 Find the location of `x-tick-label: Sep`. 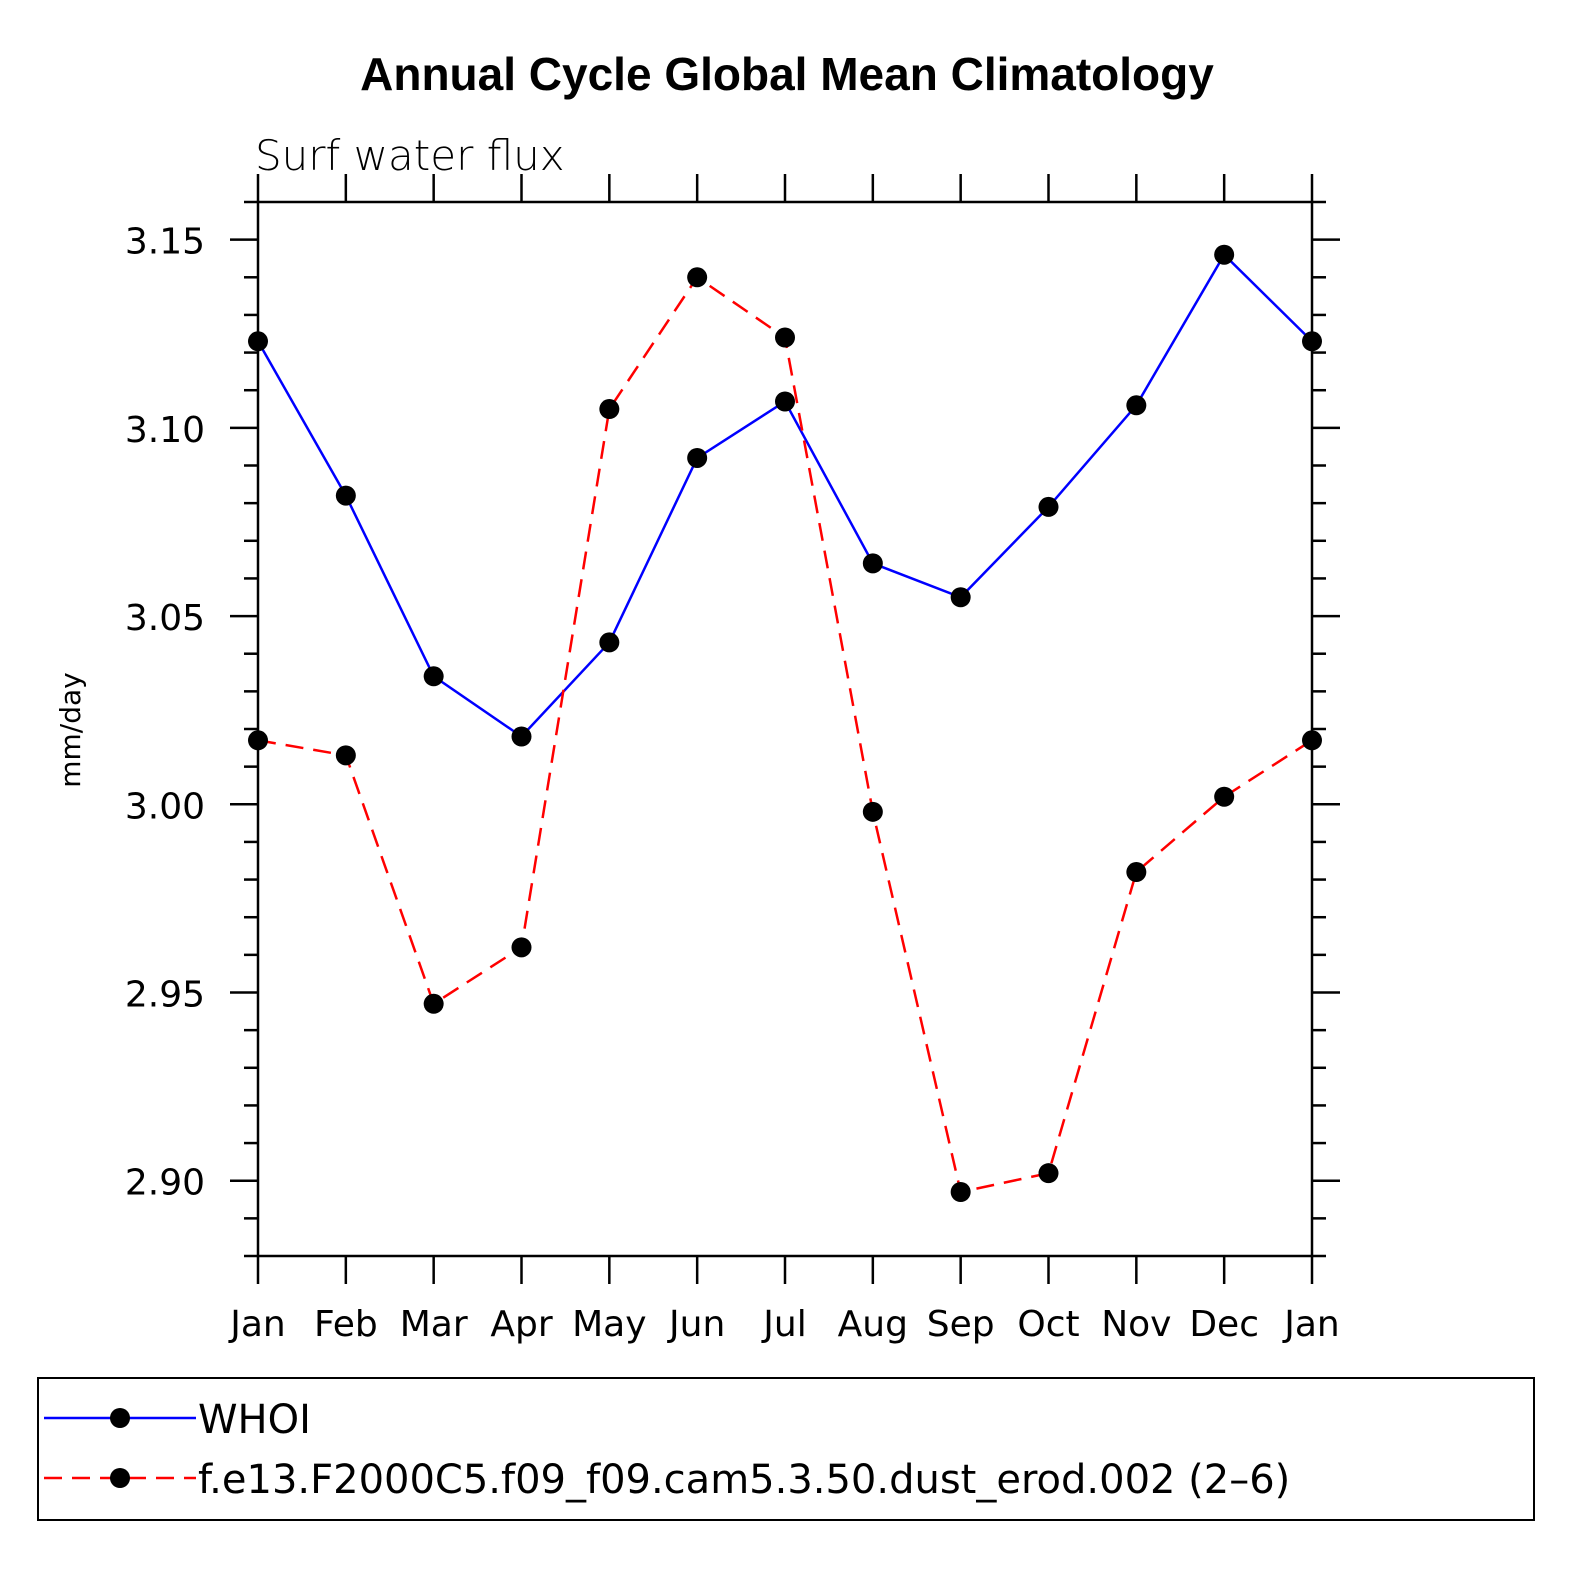

x-tick-label: Sep is located at coordinates (961, 1324).